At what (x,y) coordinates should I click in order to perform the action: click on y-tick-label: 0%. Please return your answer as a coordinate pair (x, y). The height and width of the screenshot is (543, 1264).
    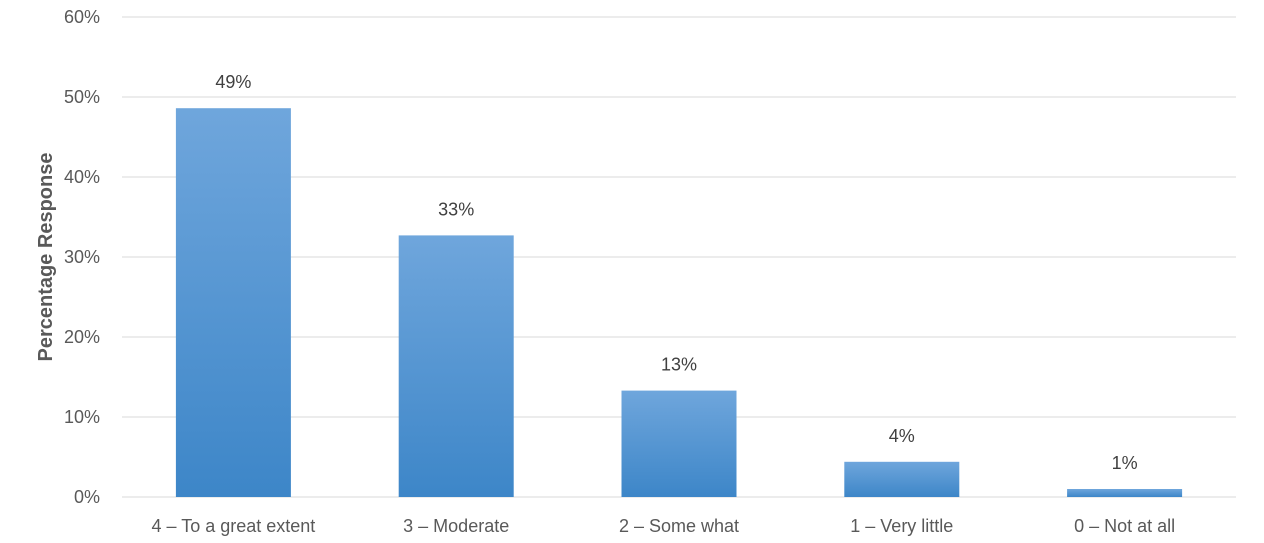
    Looking at the image, I should click on (87, 497).